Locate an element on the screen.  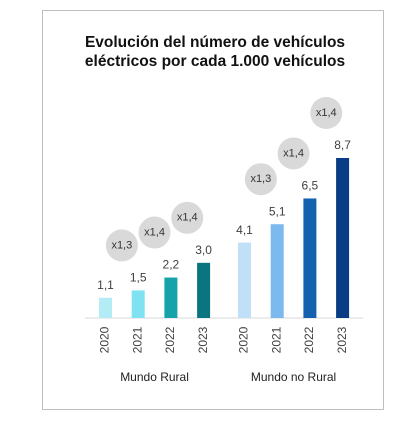
value-label: 6,5 is located at coordinates (310, 186).